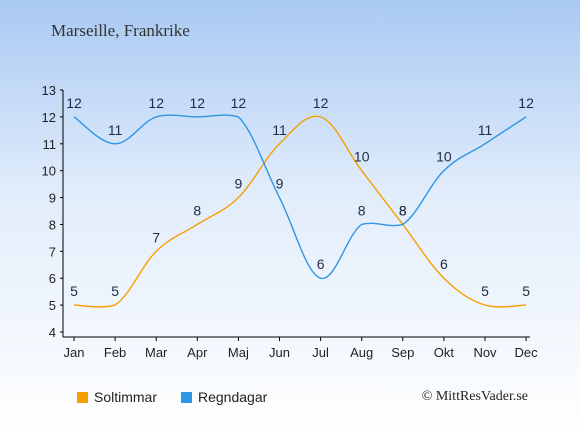 Image resolution: width=580 pixels, height=435 pixels. I want to click on data-label-sun: 11, so click(279, 130).